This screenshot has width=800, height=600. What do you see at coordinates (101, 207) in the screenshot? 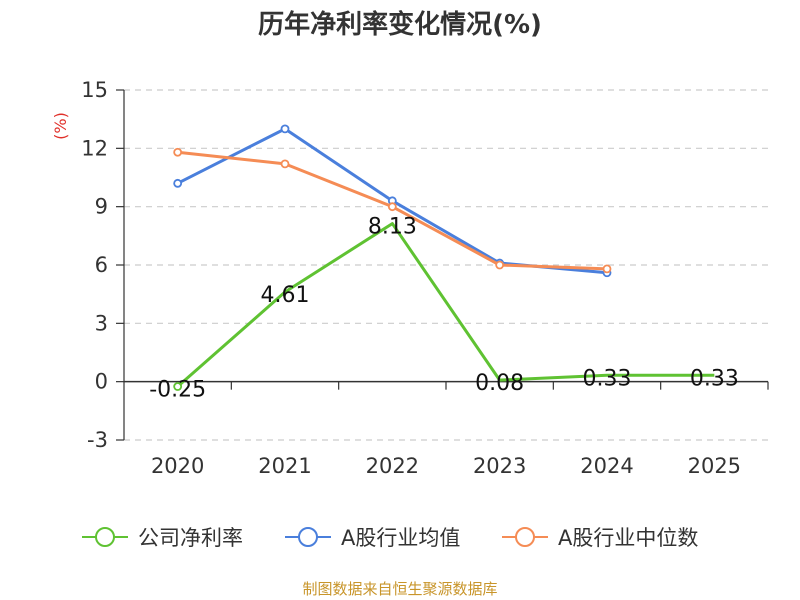
I see `y-tick-label: 9` at bounding box center [101, 207].